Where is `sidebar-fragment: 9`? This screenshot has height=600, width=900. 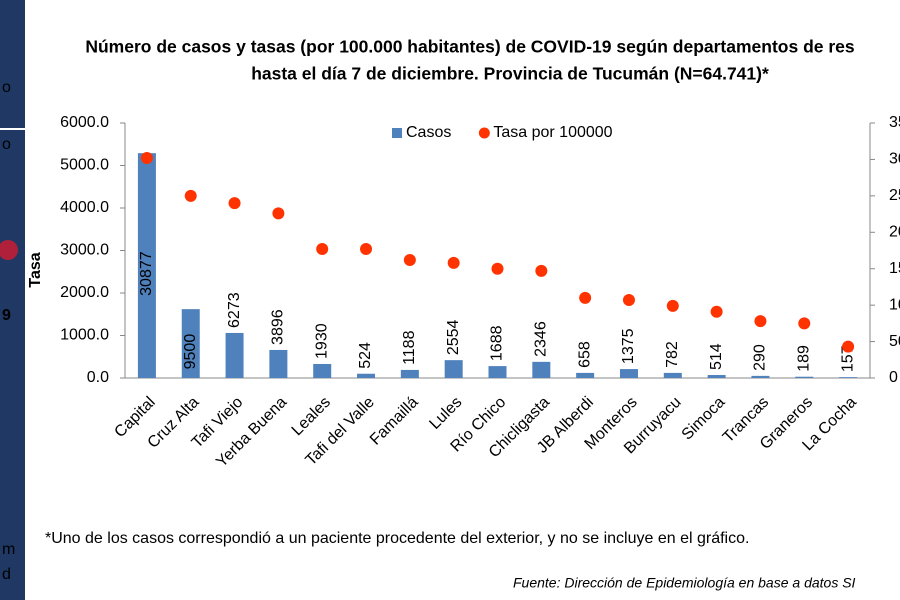
sidebar-fragment: 9 is located at coordinates (6, 315).